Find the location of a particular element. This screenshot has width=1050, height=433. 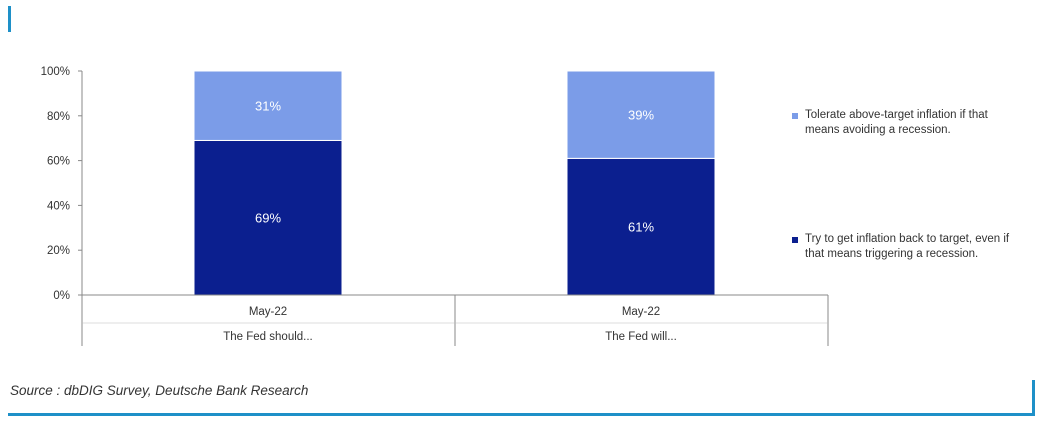

y-tick-label: 20% is located at coordinates (58, 251).